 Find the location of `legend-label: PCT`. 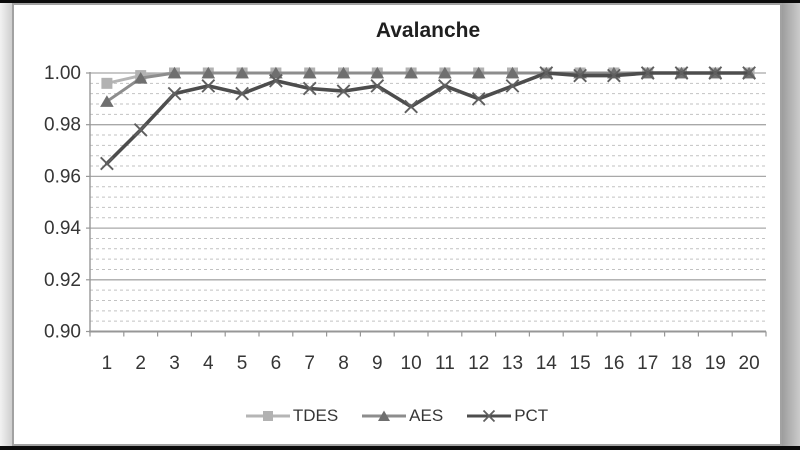

legend-label: PCT is located at coordinates (531, 415).